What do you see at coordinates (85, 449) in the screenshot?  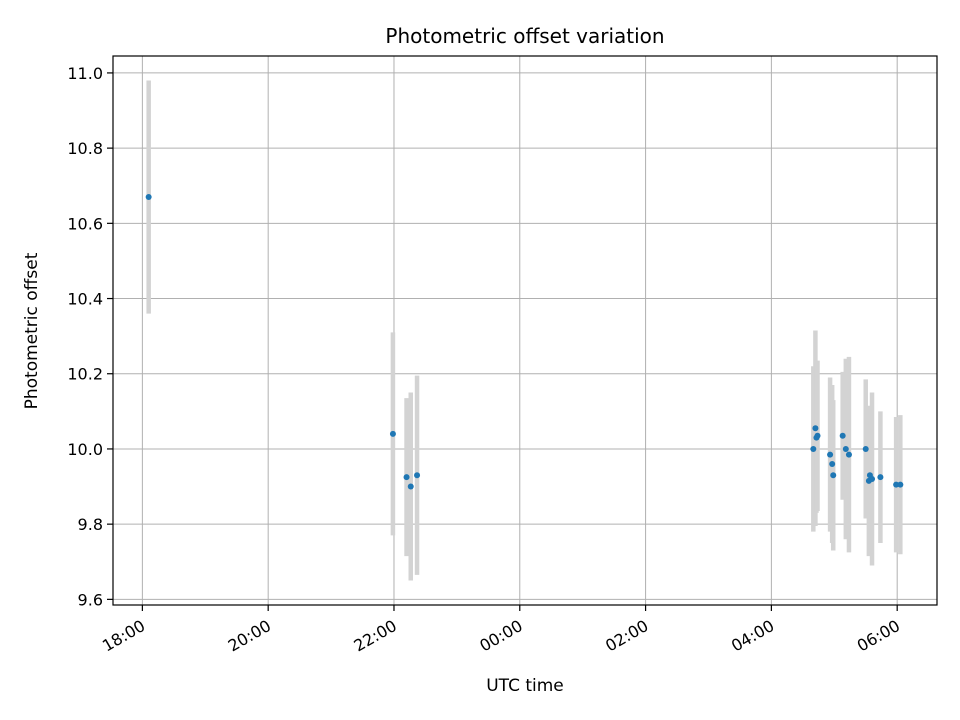 I see `y-tick-label: 10.0` at bounding box center [85, 449].